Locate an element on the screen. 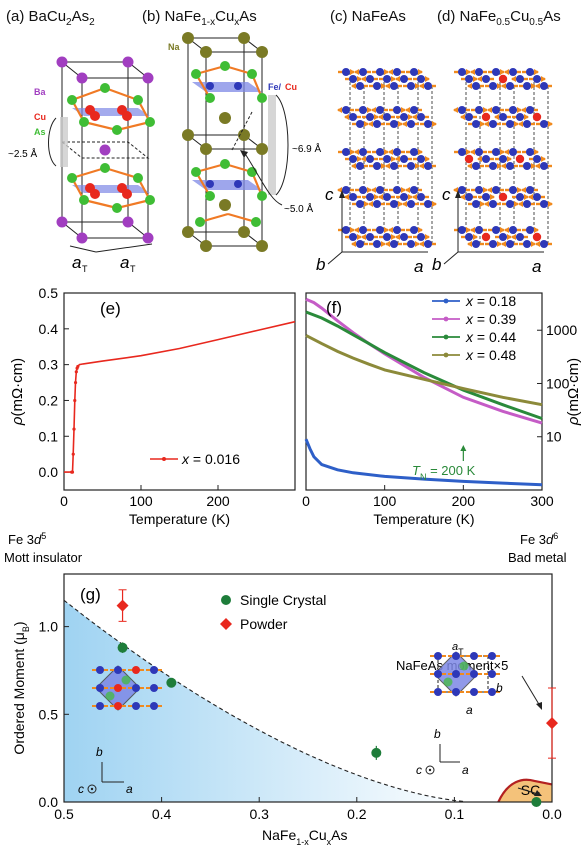 The image size is (584, 850). x-tick-label: 0.3 is located at coordinates (259, 814).